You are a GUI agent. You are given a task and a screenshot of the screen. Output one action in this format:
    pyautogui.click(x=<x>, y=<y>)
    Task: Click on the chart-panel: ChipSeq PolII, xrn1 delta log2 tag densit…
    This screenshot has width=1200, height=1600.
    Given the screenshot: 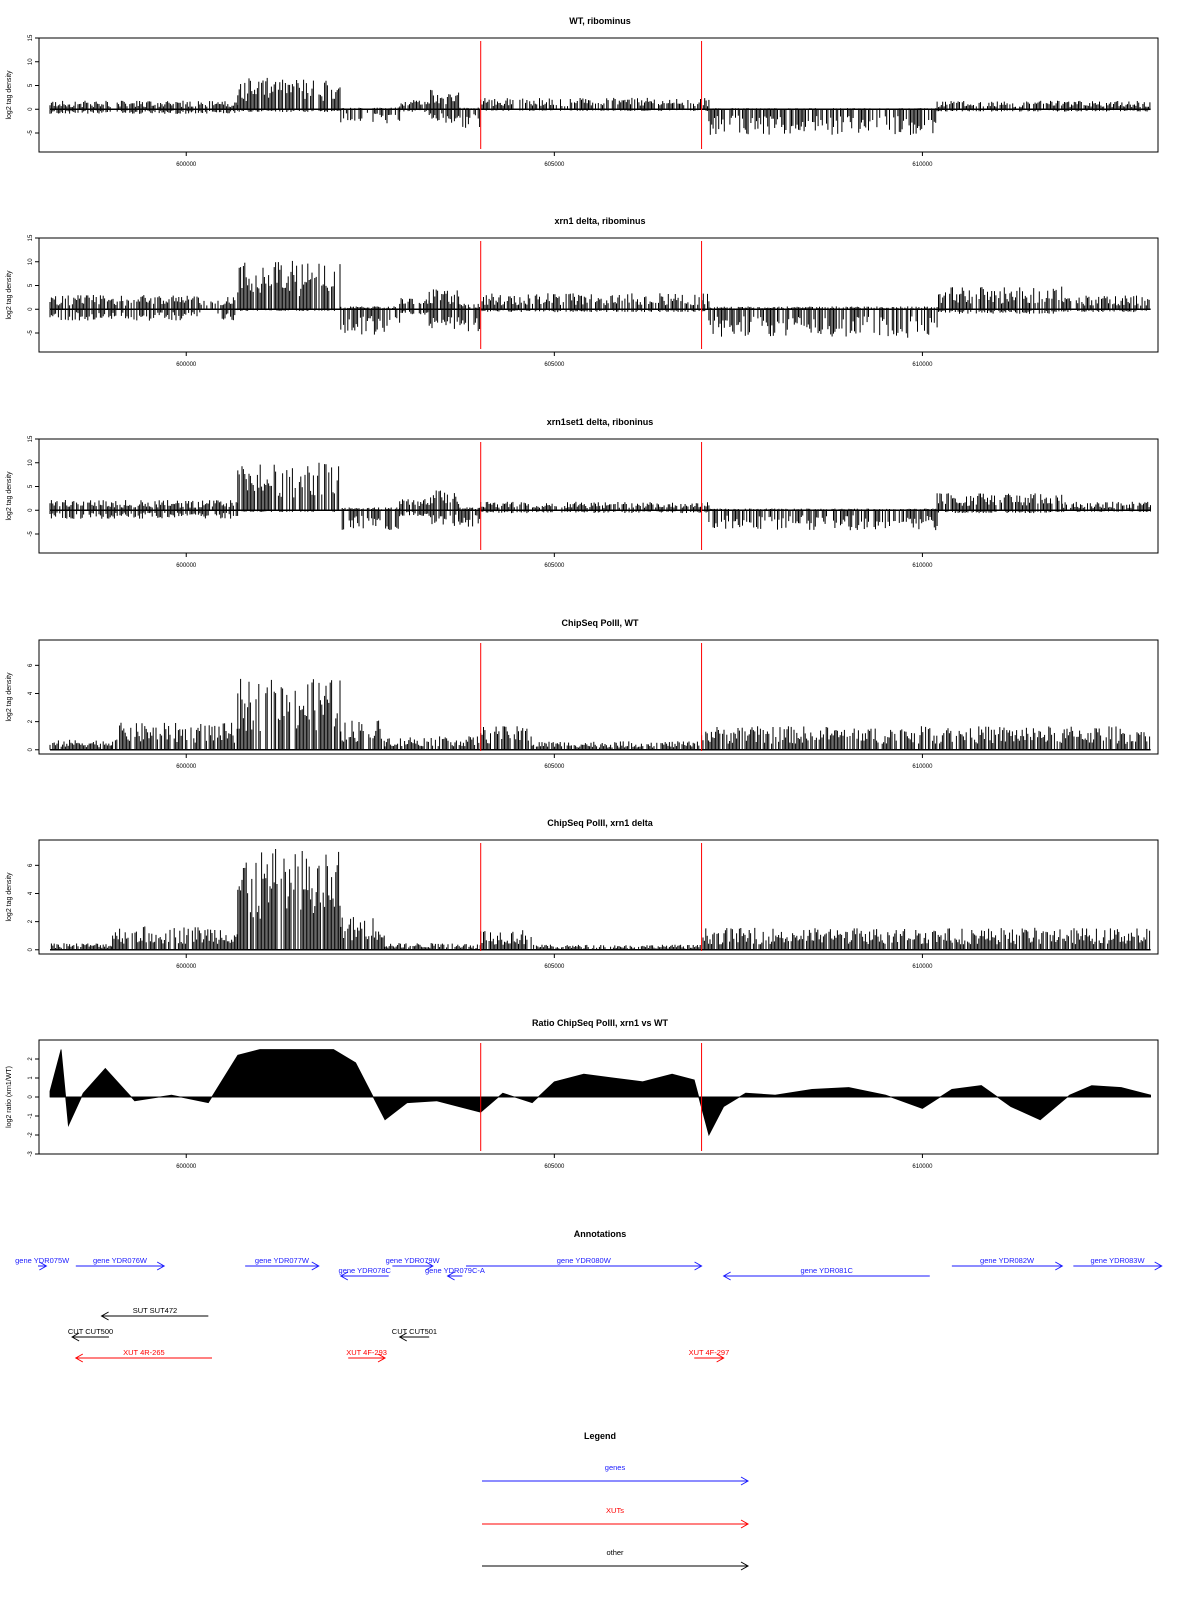 What is the action you would take?
    pyautogui.click(x=582, y=894)
    